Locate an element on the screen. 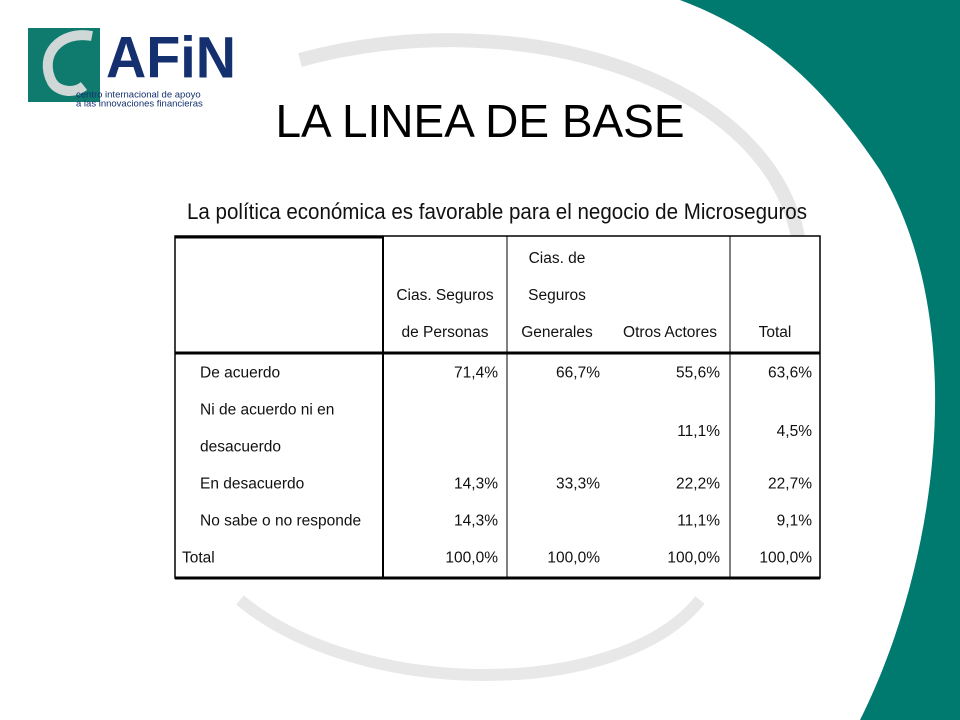  row-label: desacuerdo is located at coordinates (240, 447).